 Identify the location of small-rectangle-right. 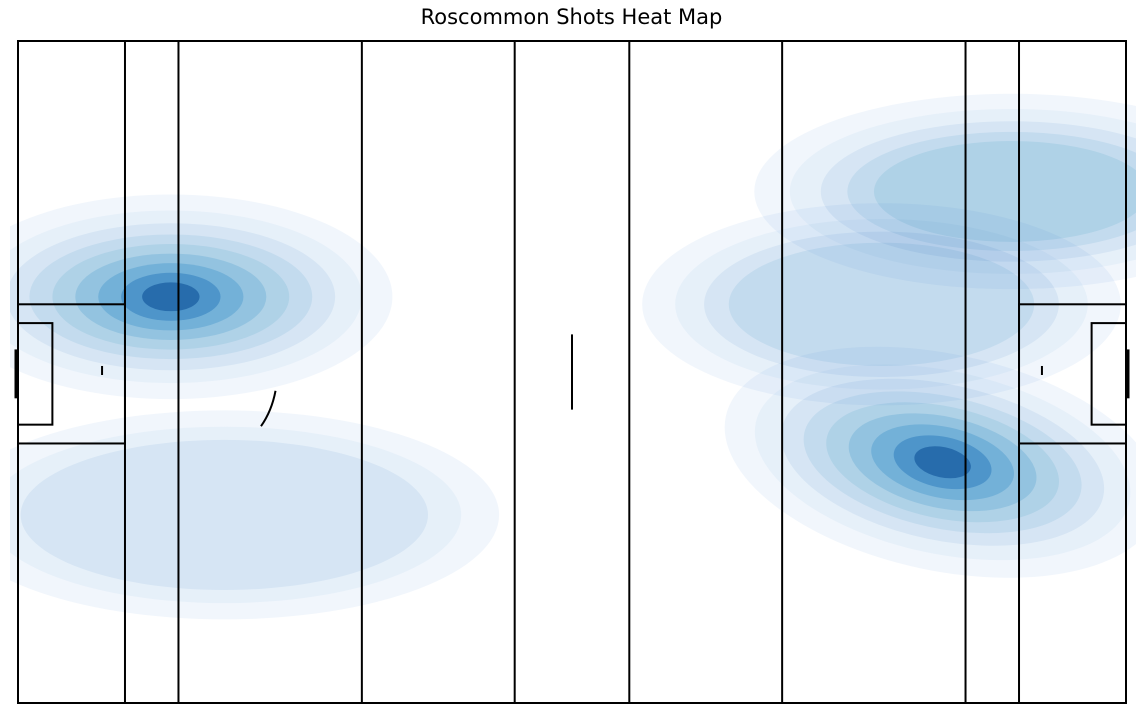
(1108, 374).